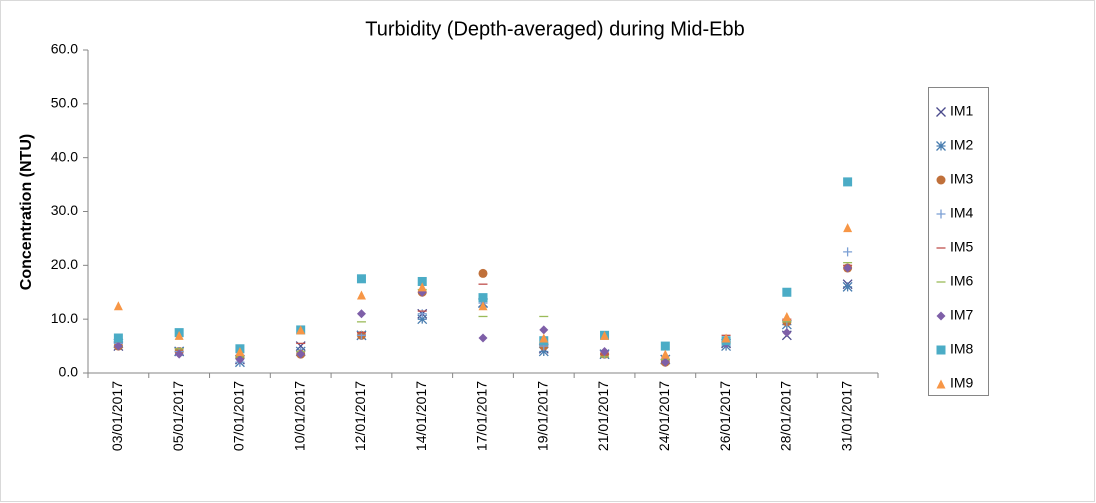 The width and height of the screenshot is (1096, 503). I want to click on legend-label: IM9, so click(962, 383).